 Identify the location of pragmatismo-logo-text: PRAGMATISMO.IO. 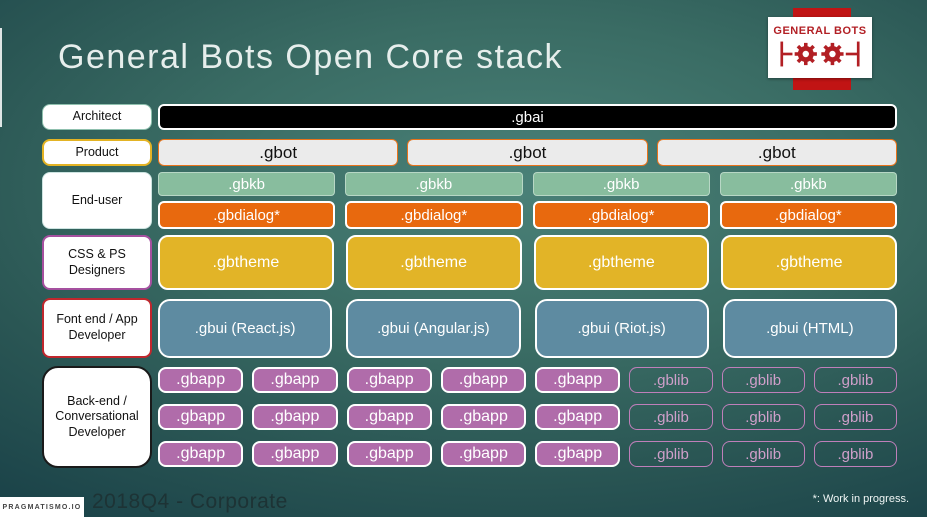
(42, 507).